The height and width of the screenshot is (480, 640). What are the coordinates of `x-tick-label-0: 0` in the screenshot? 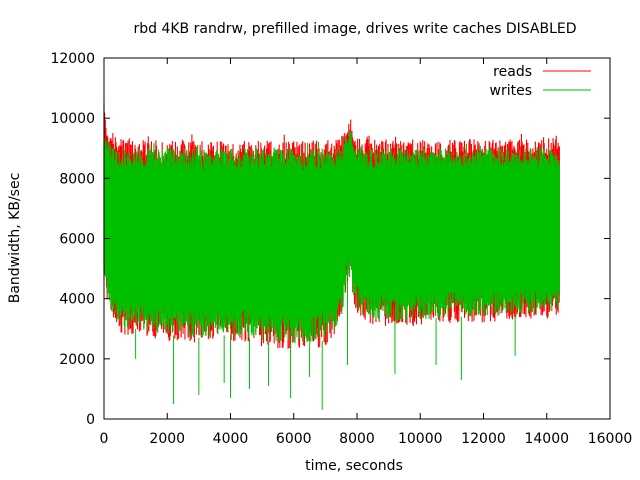 It's located at (104, 439).